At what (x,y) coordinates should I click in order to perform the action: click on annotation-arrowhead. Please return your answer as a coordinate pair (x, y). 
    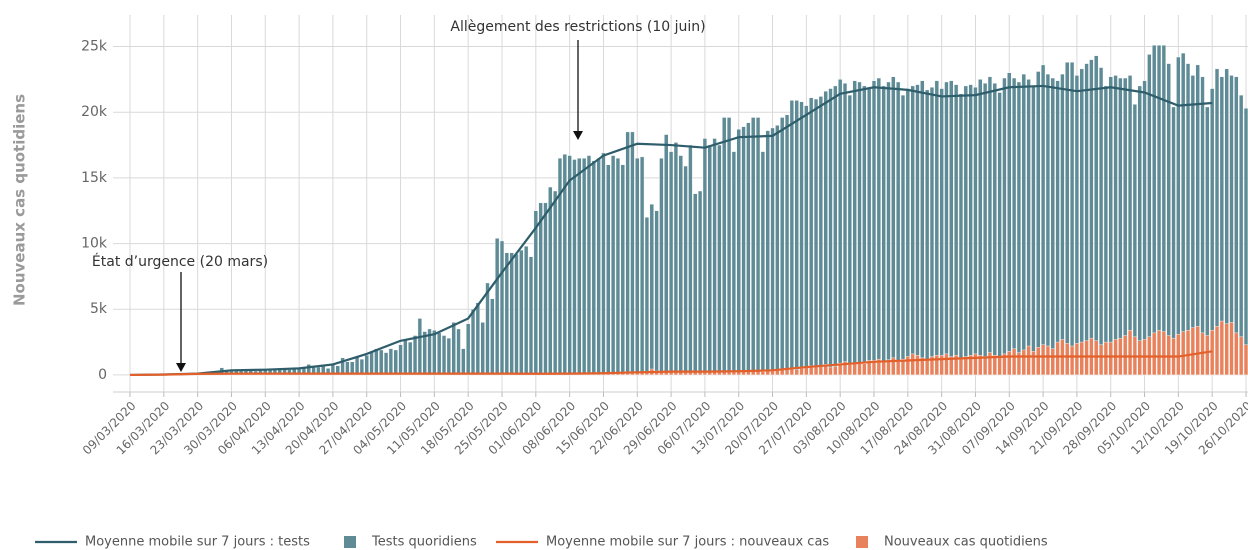
    Looking at the image, I should click on (181, 367).